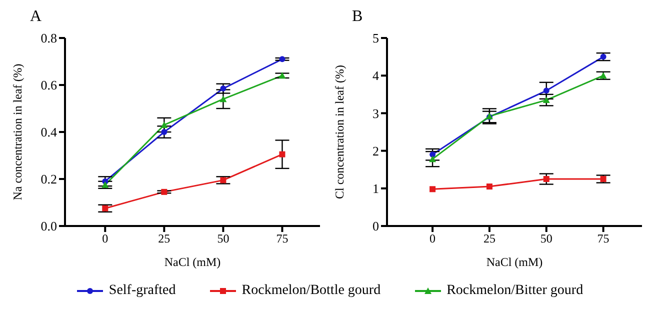  What do you see at coordinates (375, 150) in the screenshot?
I see `y-tick-label: 2` at bounding box center [375, 150].